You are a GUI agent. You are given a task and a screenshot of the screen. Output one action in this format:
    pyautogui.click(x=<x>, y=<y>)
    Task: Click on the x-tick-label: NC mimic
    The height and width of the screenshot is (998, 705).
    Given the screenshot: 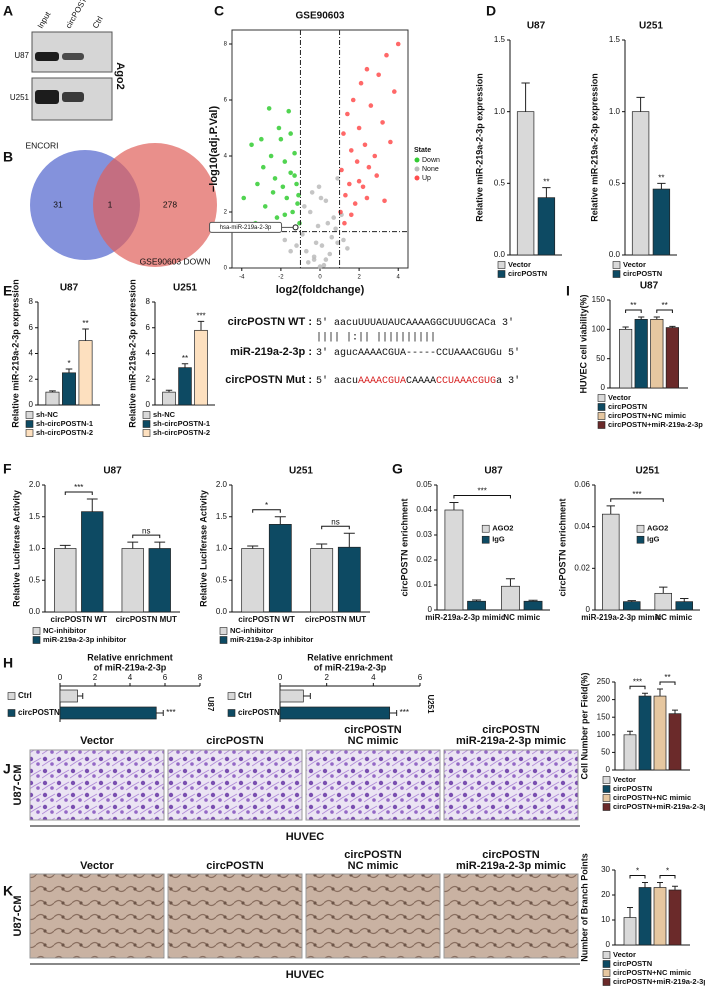 What is the action you would take?
    pyautogui.click(x=673, y=617)
    